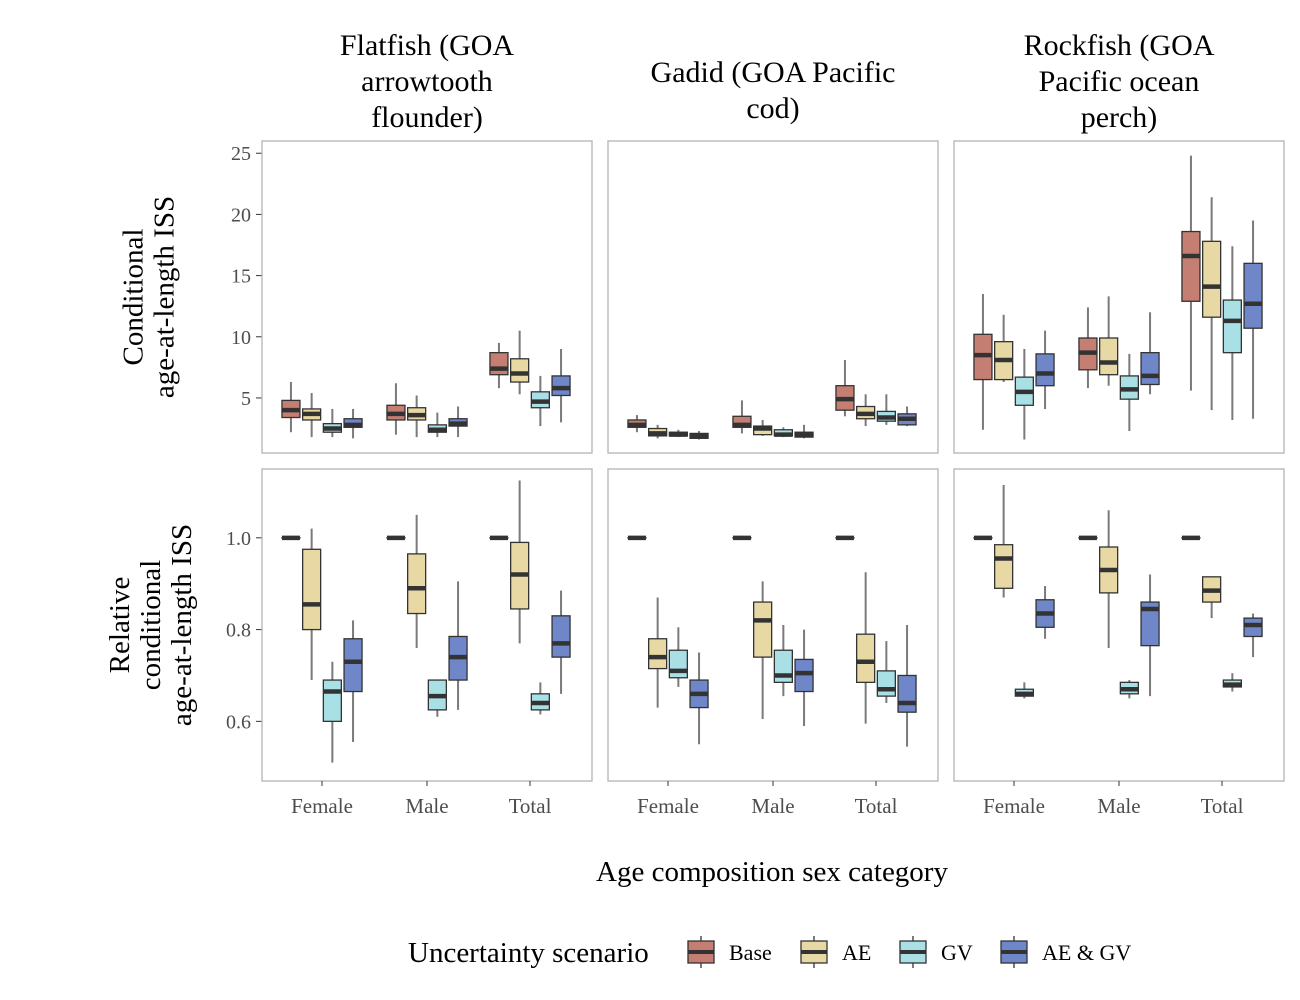 The image size is (1300, 1000). Describe the element at coordinates (1119, 81) in the screenshot. I see `facet-column-title-2: Rockfish (GOA Pacific ocean perch)` at that location.